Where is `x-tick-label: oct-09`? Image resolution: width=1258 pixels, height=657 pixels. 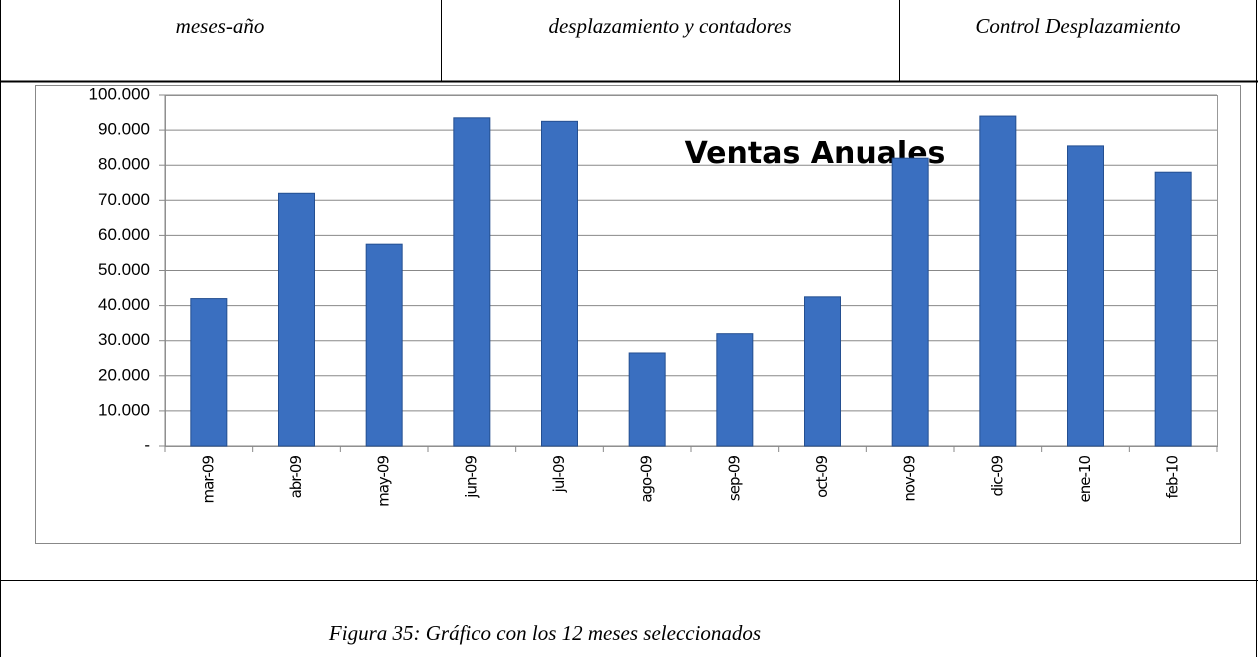
x-tick-label: oct-09 is located at coordinates (822, 477).